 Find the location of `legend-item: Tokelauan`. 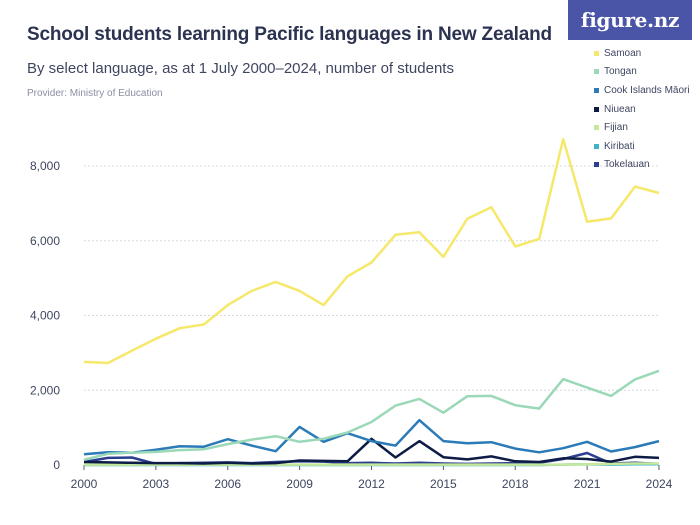

legend-item: Tokelauan is located at coordinates (642, 165).